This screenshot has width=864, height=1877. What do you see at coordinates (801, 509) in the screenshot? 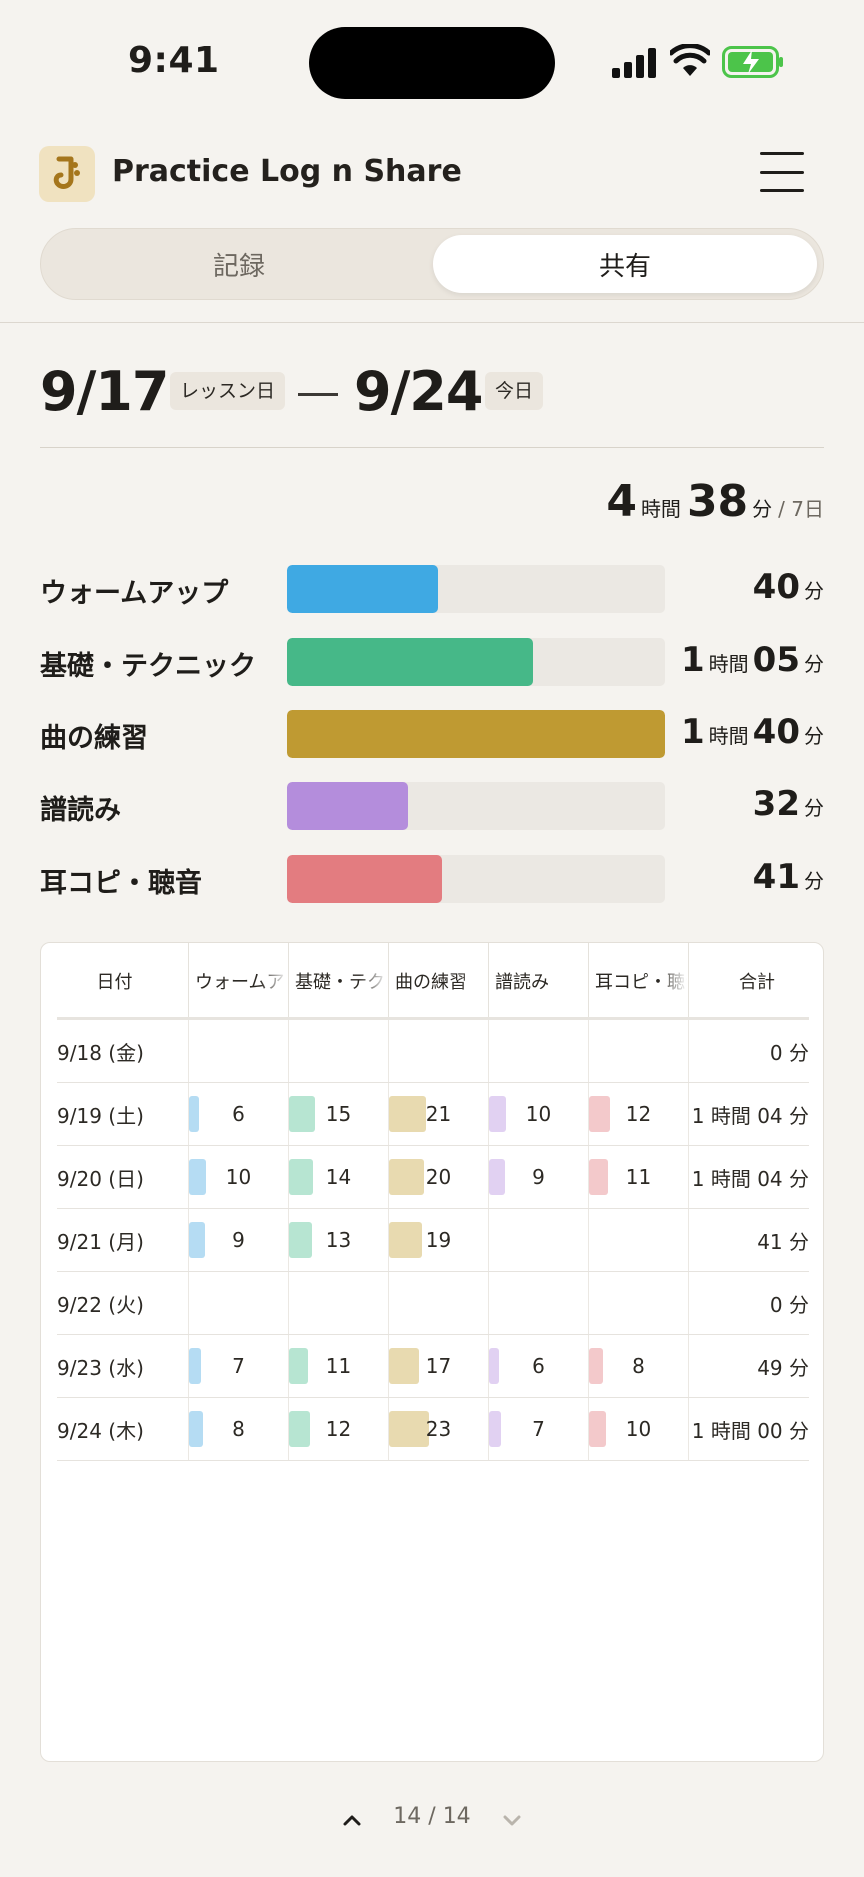
I see `total-days: / 7日` at bounding box center [801, 509].